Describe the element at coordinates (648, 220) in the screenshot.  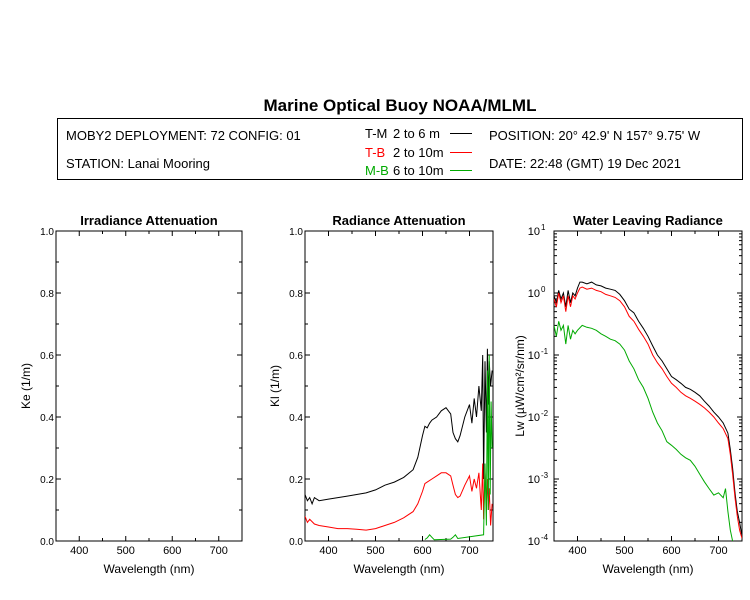
I see `chart-title: Water Leaving Radiance` at that location.